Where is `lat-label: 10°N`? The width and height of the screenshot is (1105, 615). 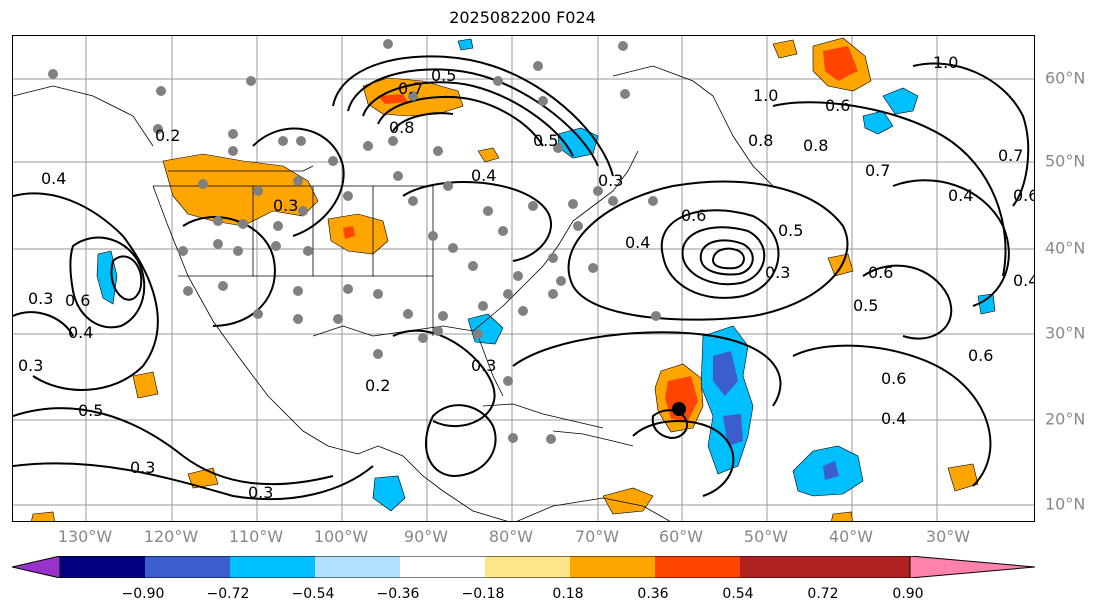 lat-label: 10°N is located at coordinates (1065, 504).